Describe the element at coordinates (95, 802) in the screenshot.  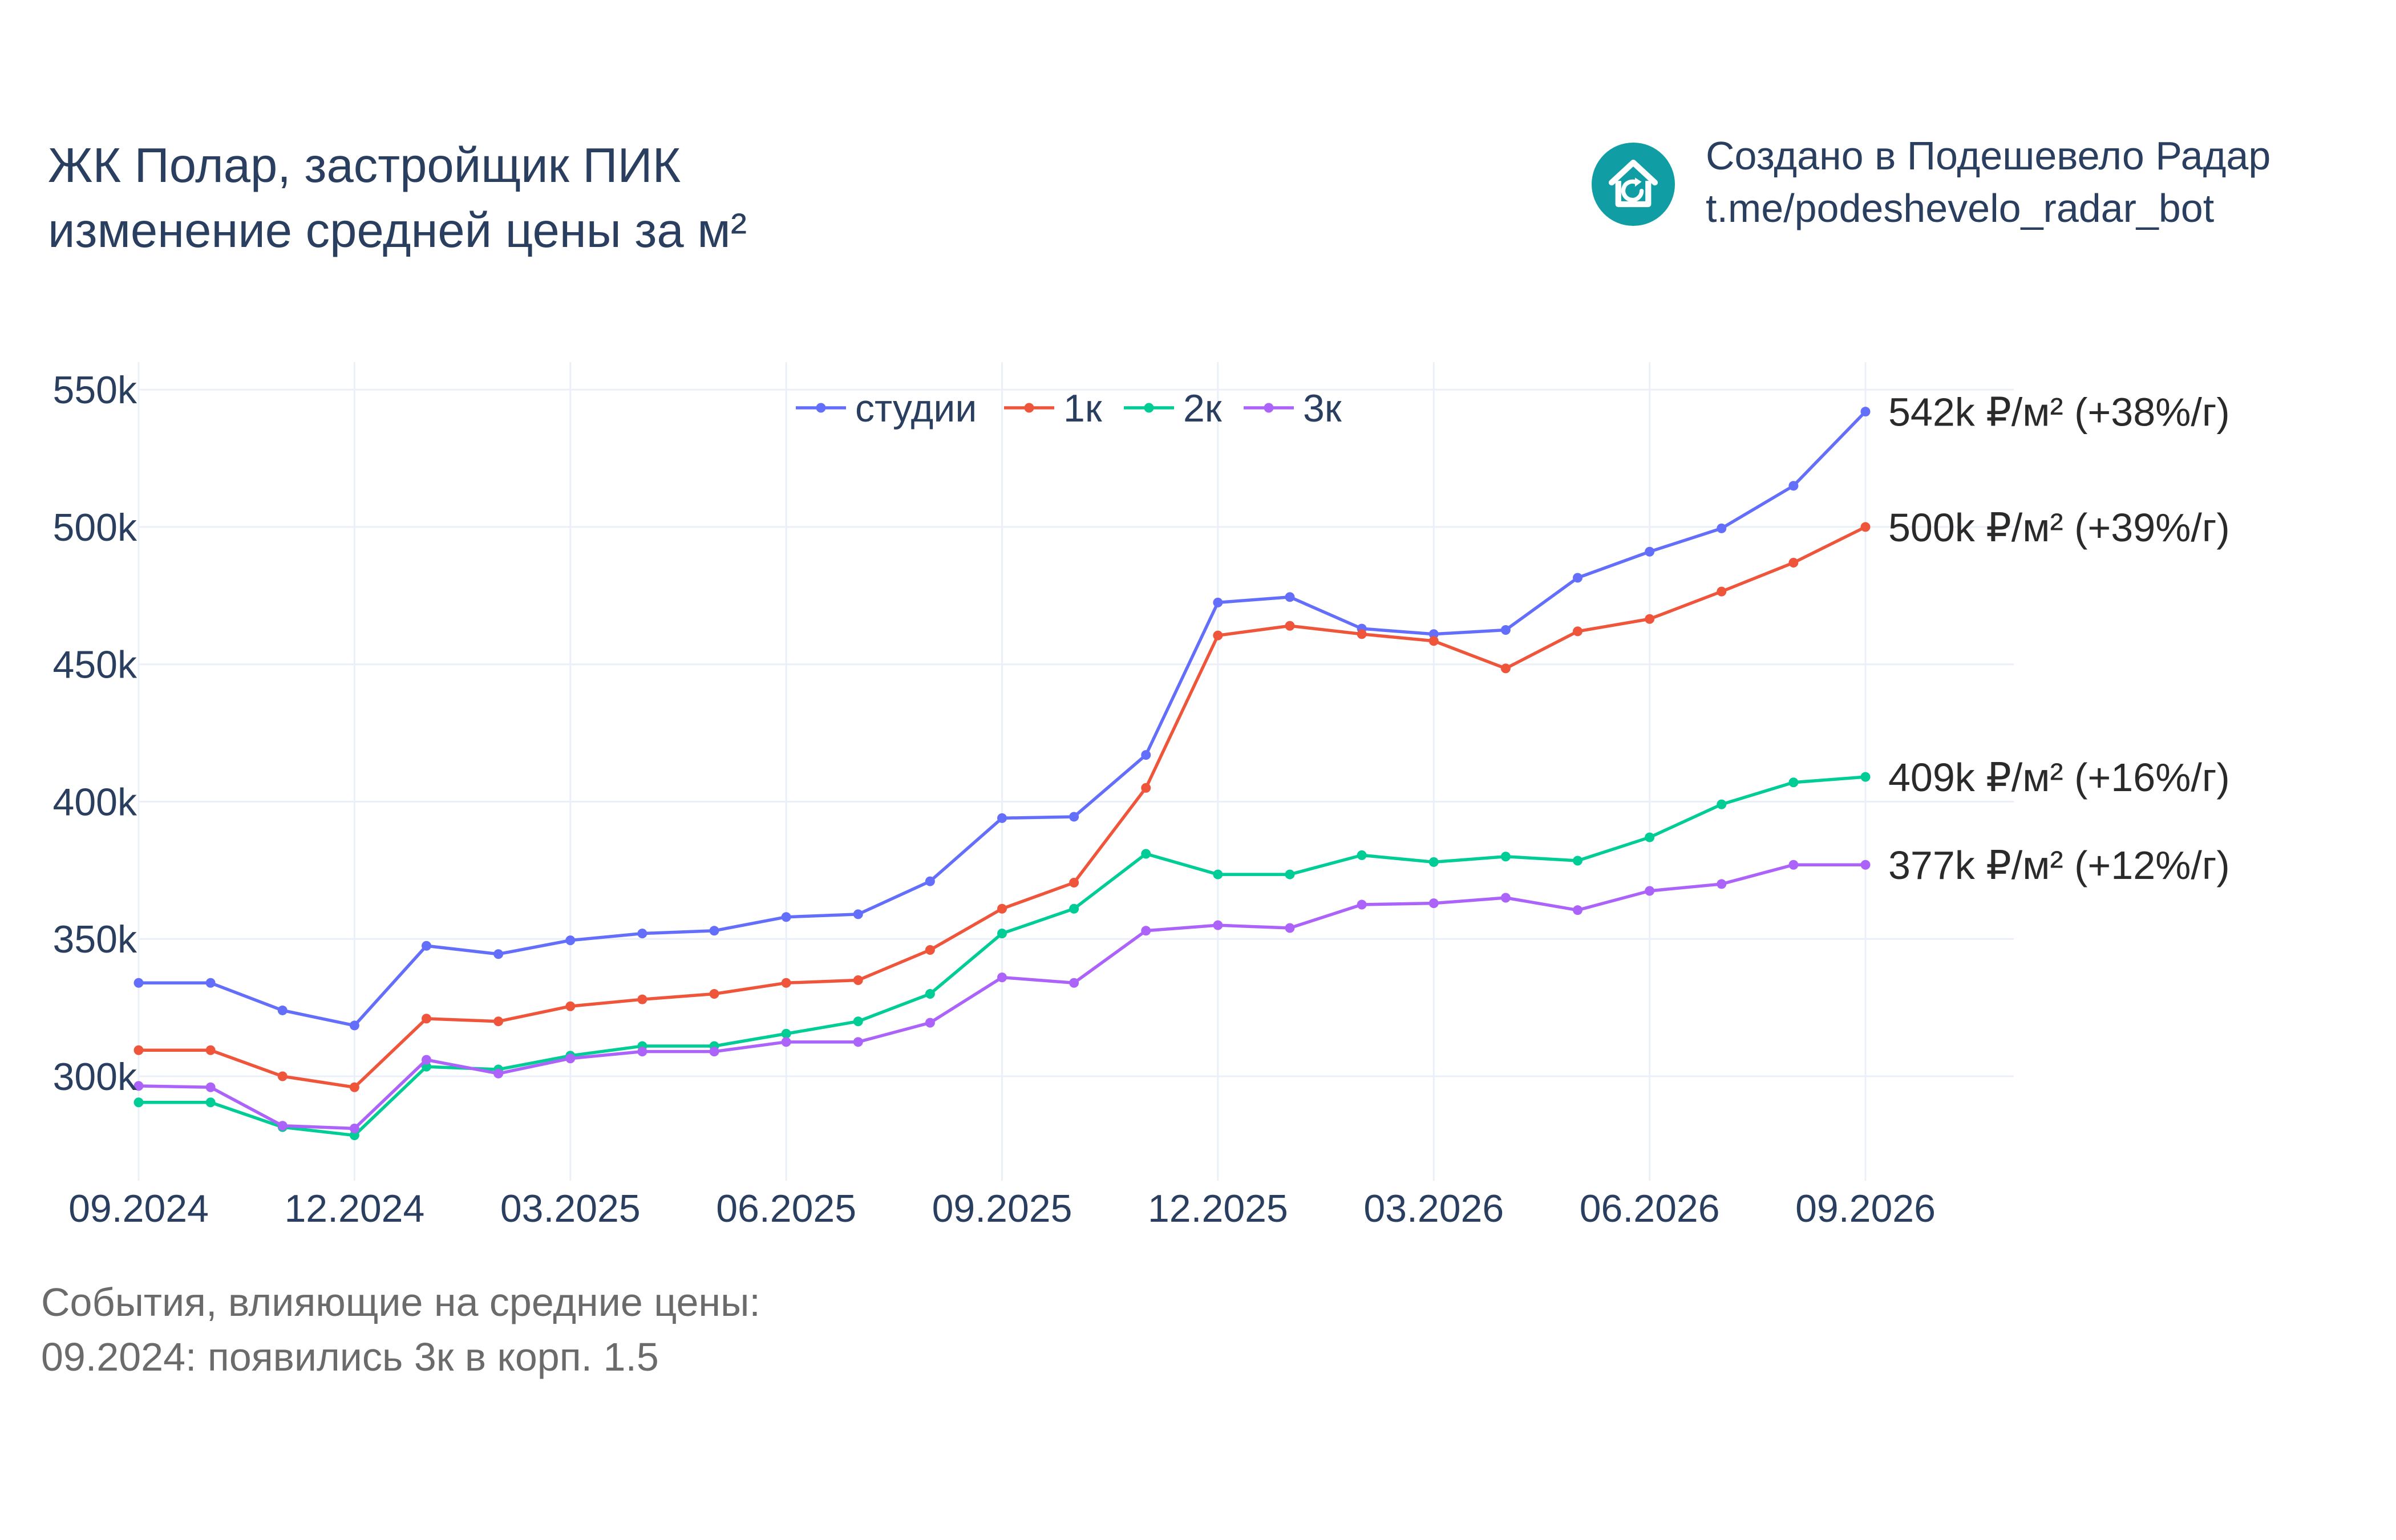
I see `y-tick-label: 400k` at that location.